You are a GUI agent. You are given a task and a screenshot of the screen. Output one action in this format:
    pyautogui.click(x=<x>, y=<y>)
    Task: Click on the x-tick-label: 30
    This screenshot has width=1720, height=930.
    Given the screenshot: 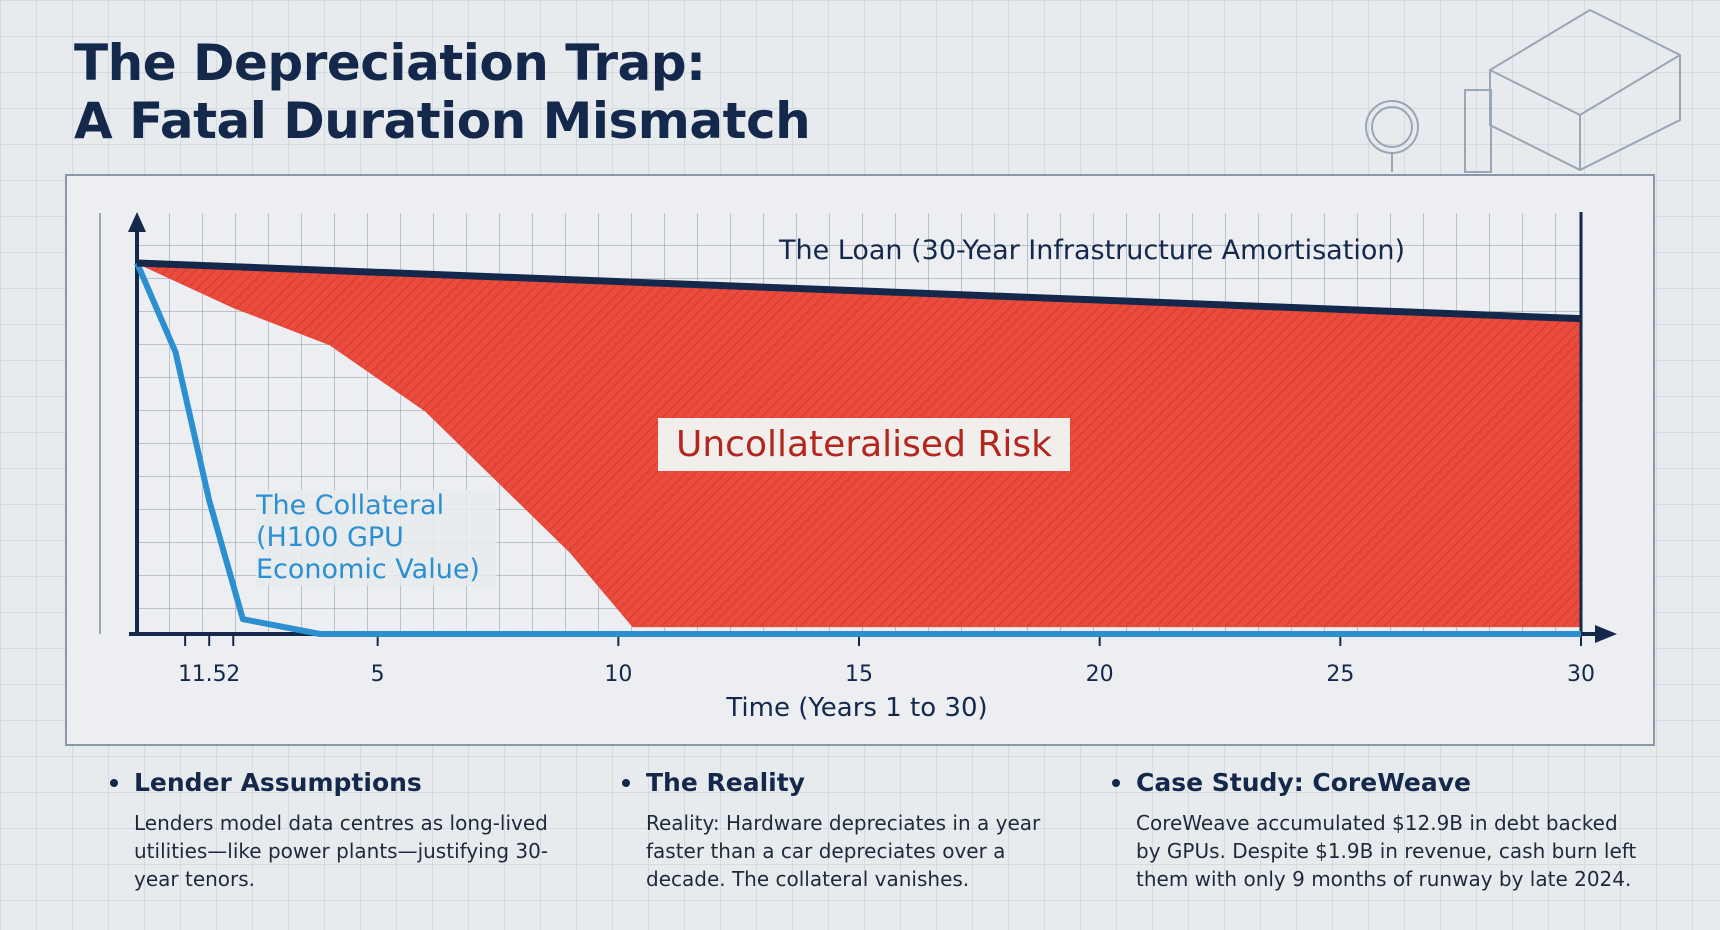 What is the action you would take?
    pyautogui.click(x=1581, y=674)
    